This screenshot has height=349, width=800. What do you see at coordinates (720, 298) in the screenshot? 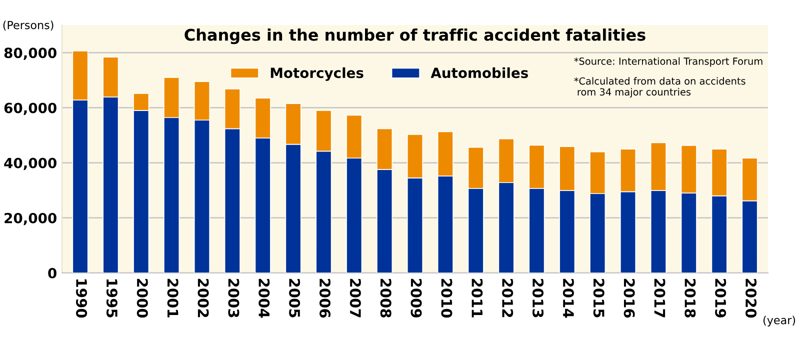
I see `x-tick-label: 2019` at bounding box center [720, 298].